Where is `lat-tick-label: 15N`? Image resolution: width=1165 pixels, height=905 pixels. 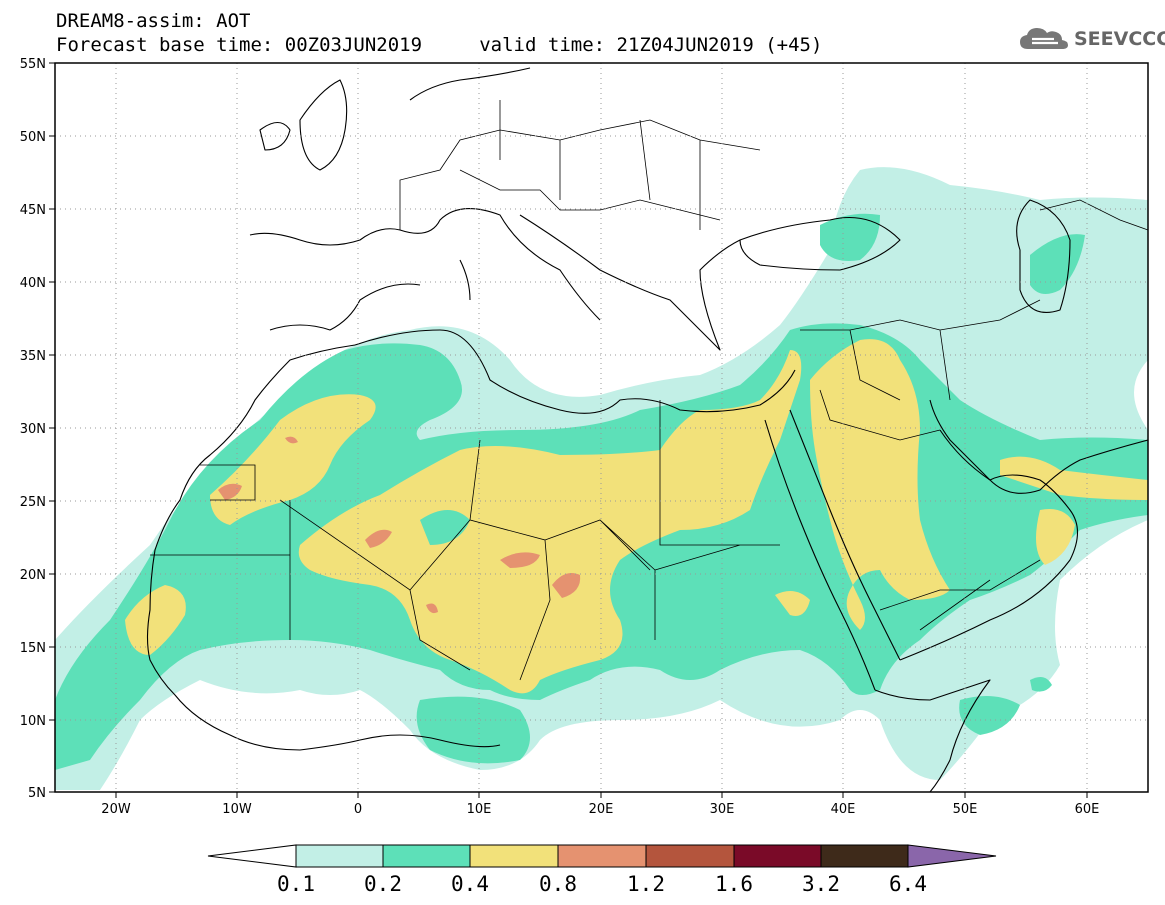
lat-tick-label: 15N is located at coordinates (33, 648).